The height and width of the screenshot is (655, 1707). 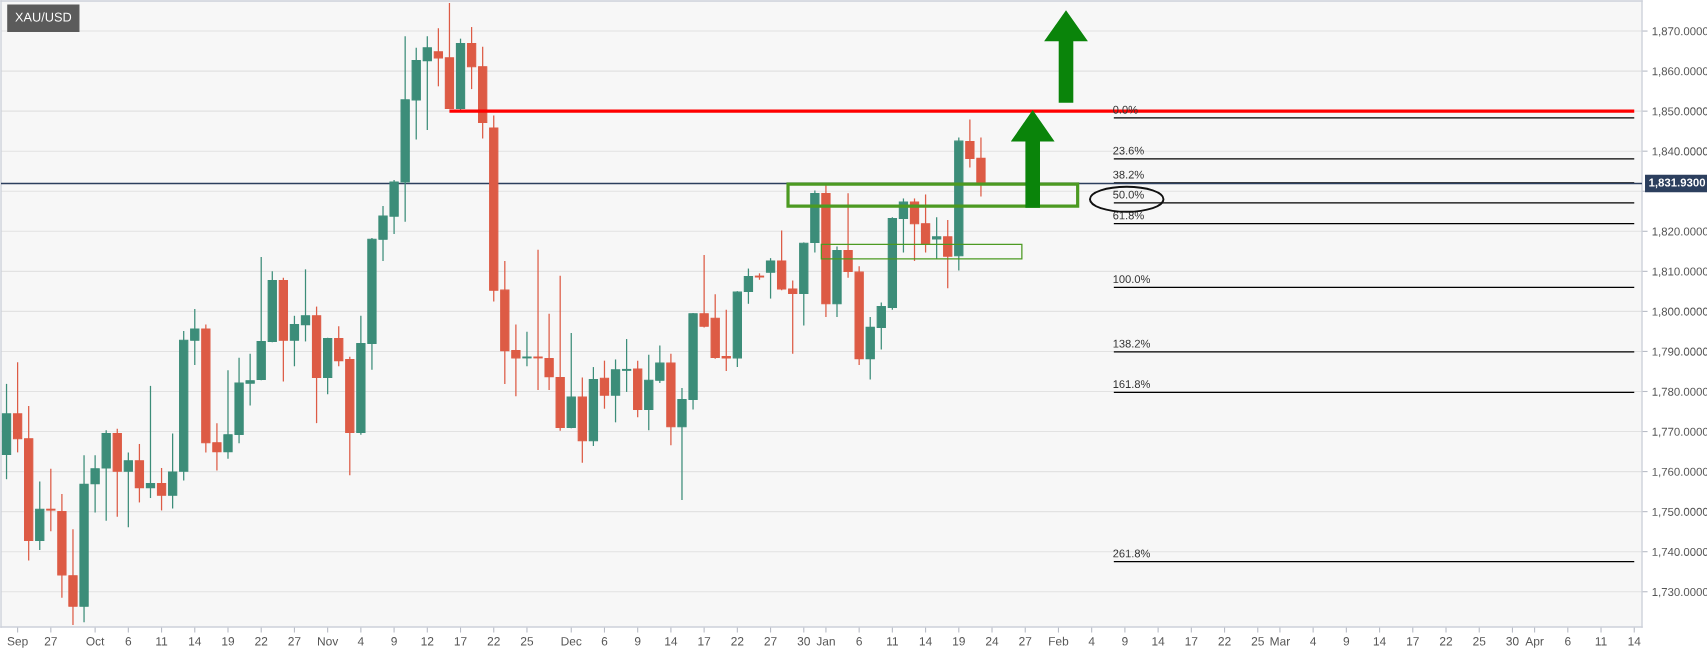 What do you see at coordinates (17, 642) in the screenshot?
I see `x-tick-label: Sep` at bounding box center [17, 642].